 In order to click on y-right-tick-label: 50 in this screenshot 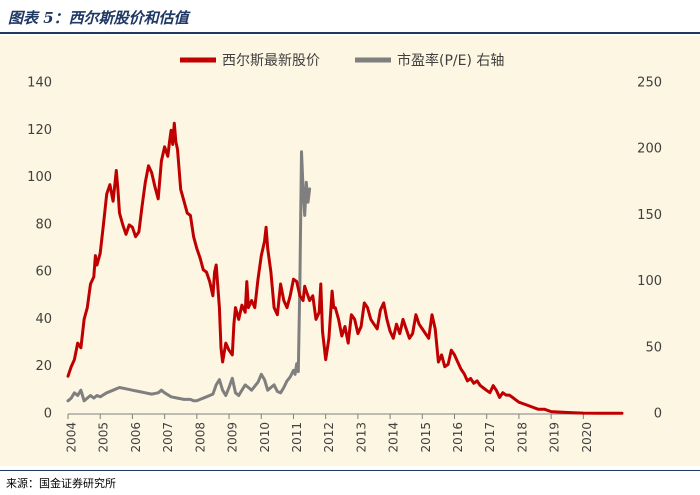, I will do `click(653, 347)`.